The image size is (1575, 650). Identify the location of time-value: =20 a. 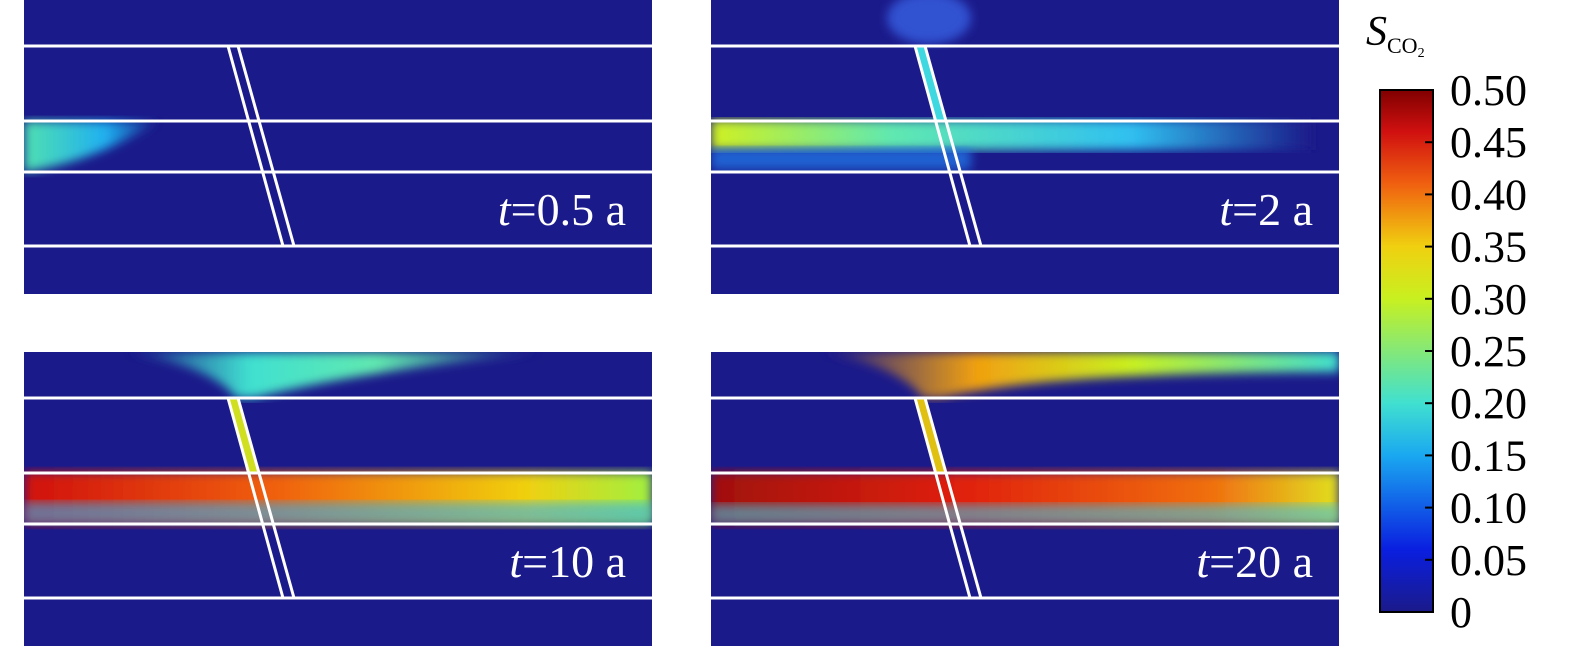
(1261, 561).